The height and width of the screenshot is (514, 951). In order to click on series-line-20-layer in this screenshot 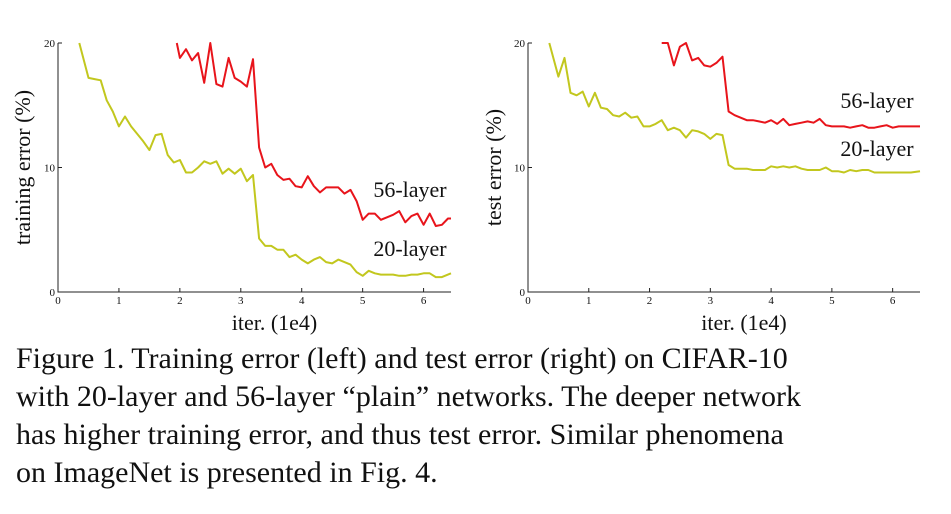, I will do `click(734, 108)`.